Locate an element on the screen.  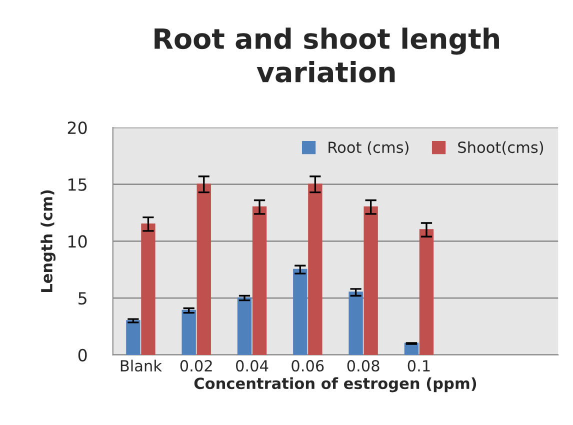
y-tick-label: 15 is located at coordinates (77, 184).